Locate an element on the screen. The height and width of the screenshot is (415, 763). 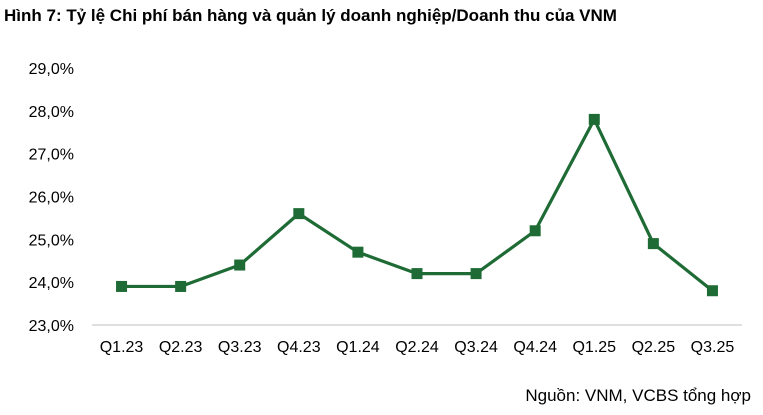
x-tick-label: Q3.24 is located at coordinates (476, 347).